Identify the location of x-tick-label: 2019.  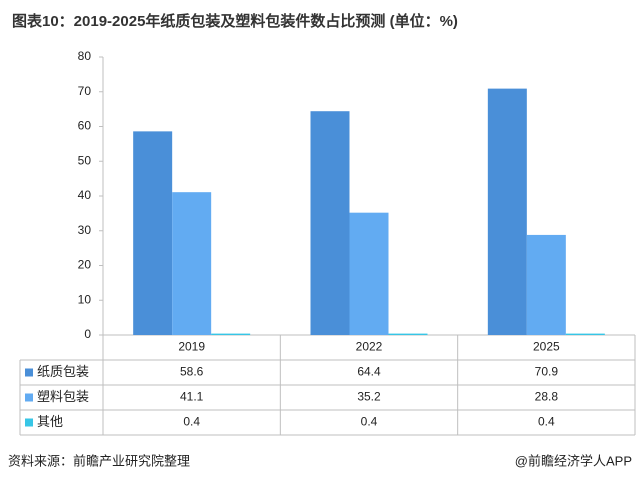
(191, 347).